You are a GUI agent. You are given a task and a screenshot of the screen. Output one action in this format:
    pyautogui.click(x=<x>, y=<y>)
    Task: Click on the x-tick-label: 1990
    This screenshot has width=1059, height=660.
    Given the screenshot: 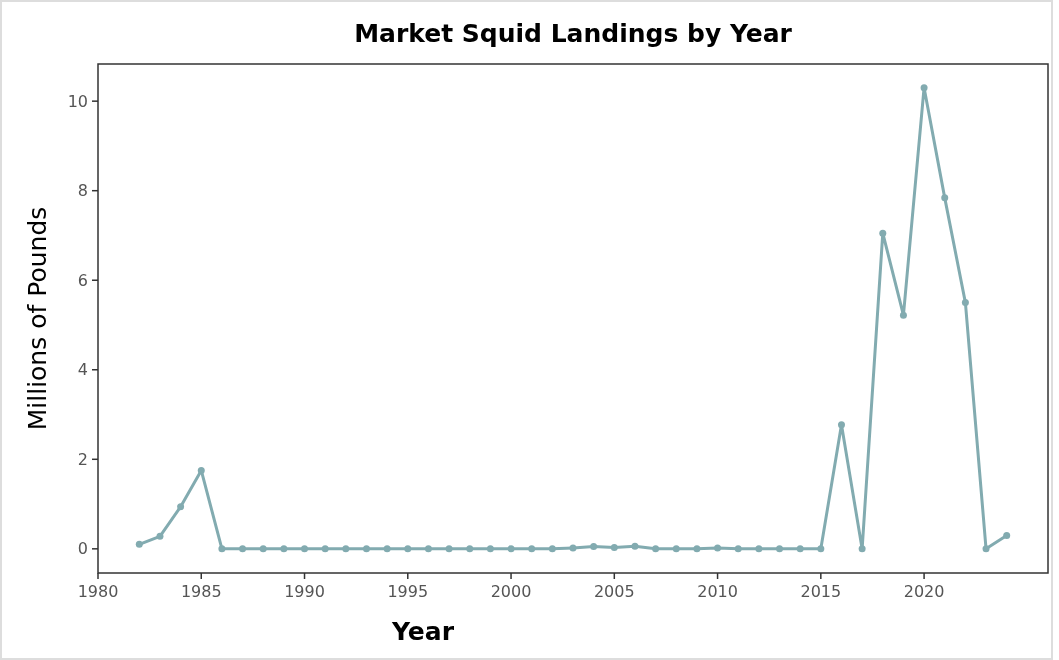 What is the action you would take?
    pyautogui.click(x=304, y=591)
    